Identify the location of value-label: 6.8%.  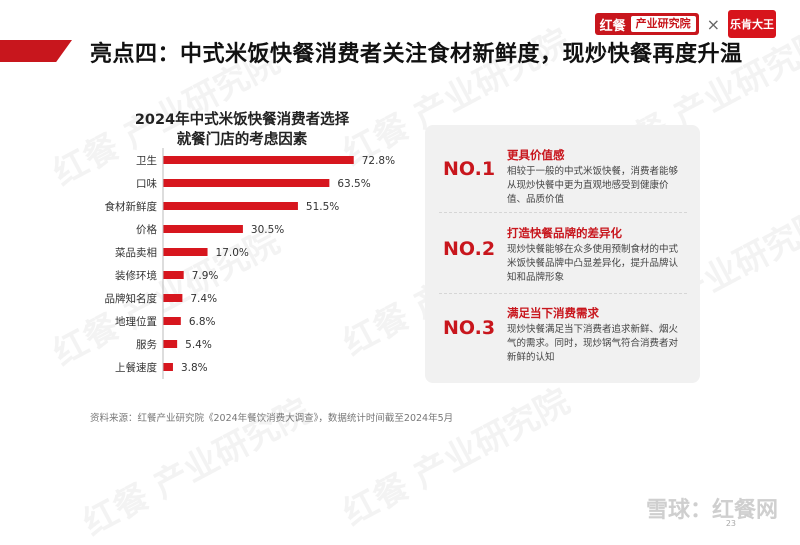
(202, 322).